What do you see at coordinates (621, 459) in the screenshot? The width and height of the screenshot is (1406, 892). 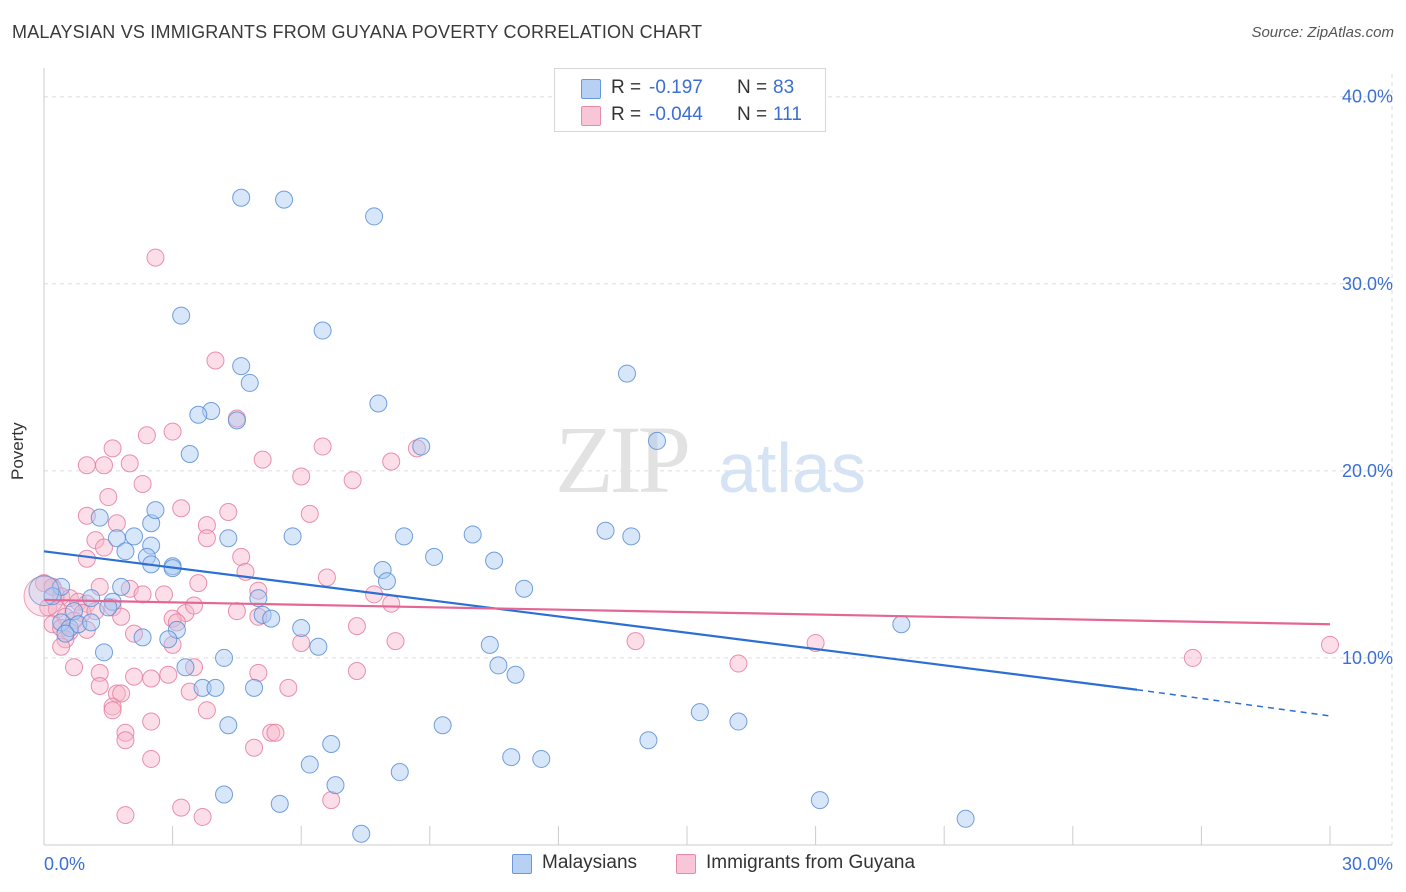 I see `watermark-zip: ZIP` at bounding box center [621, 459].